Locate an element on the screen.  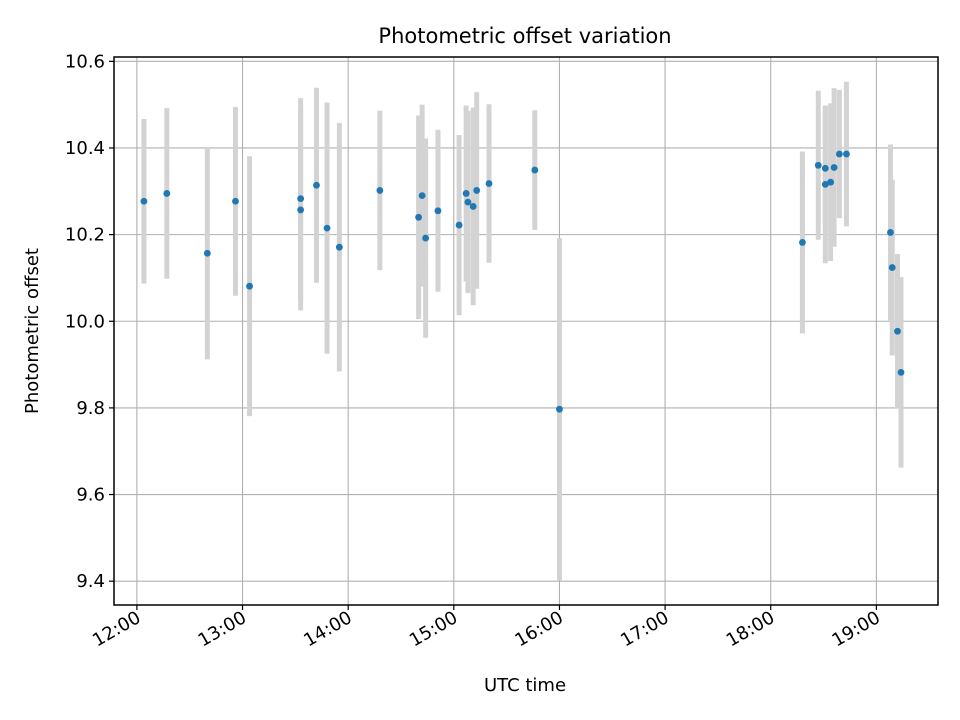
chart-title: Photometric offset variation is located at coordinates (524, 36).